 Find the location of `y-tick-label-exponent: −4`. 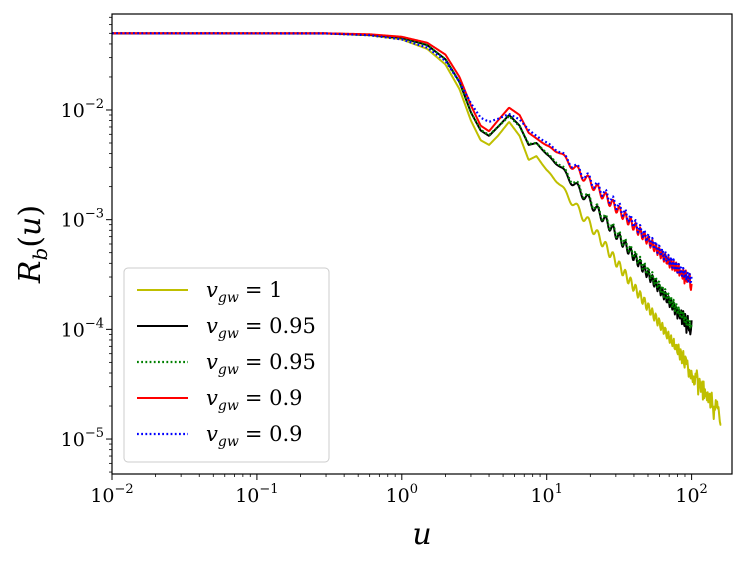

y-tick-label-exponent: −4 is located at coordinates (94, 323).